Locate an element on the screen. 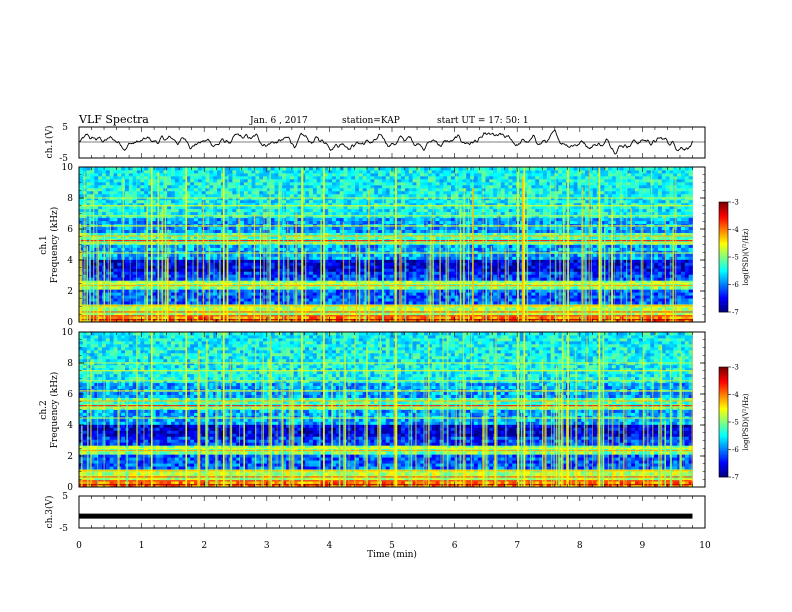 This screenshot has width=792, height=612. x-tick-label: 5 is located at coordinates (392, 546).